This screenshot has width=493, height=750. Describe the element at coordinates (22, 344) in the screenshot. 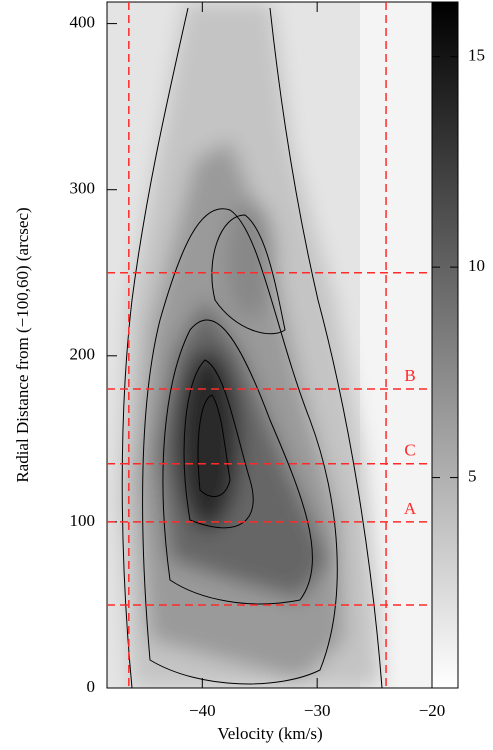

I see `y-axis-label: Radial Distance from (−100,60) (arcsec)` at that location.